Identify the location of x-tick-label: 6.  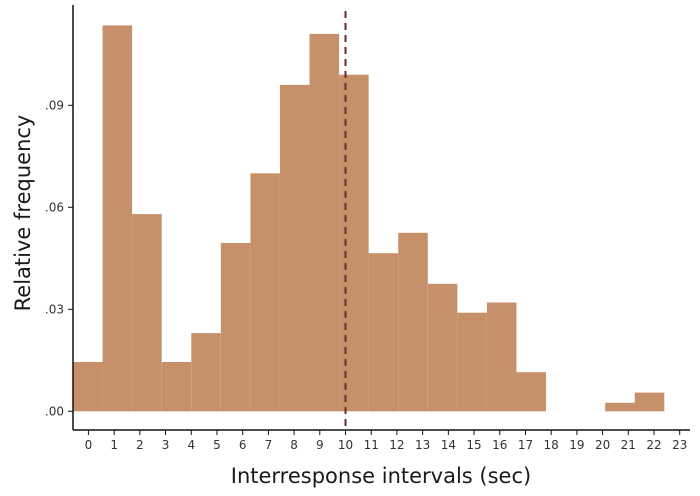
(243, 445).